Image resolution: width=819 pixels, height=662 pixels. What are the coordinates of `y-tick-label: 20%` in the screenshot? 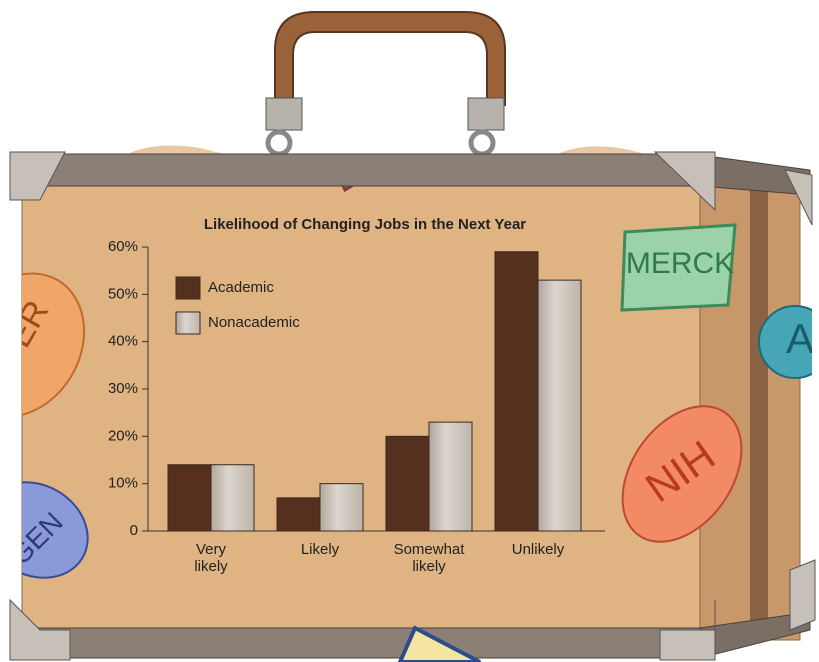 It's located at (123, 435).